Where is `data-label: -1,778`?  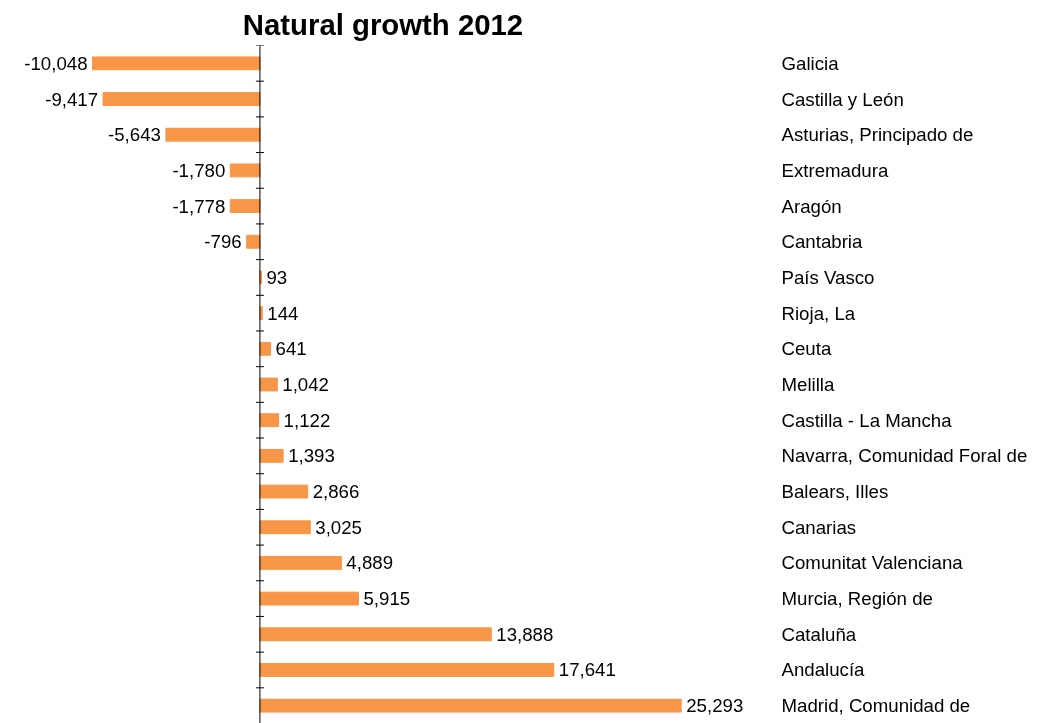 data-label: -1,778 is located at coordinates (199, 206).